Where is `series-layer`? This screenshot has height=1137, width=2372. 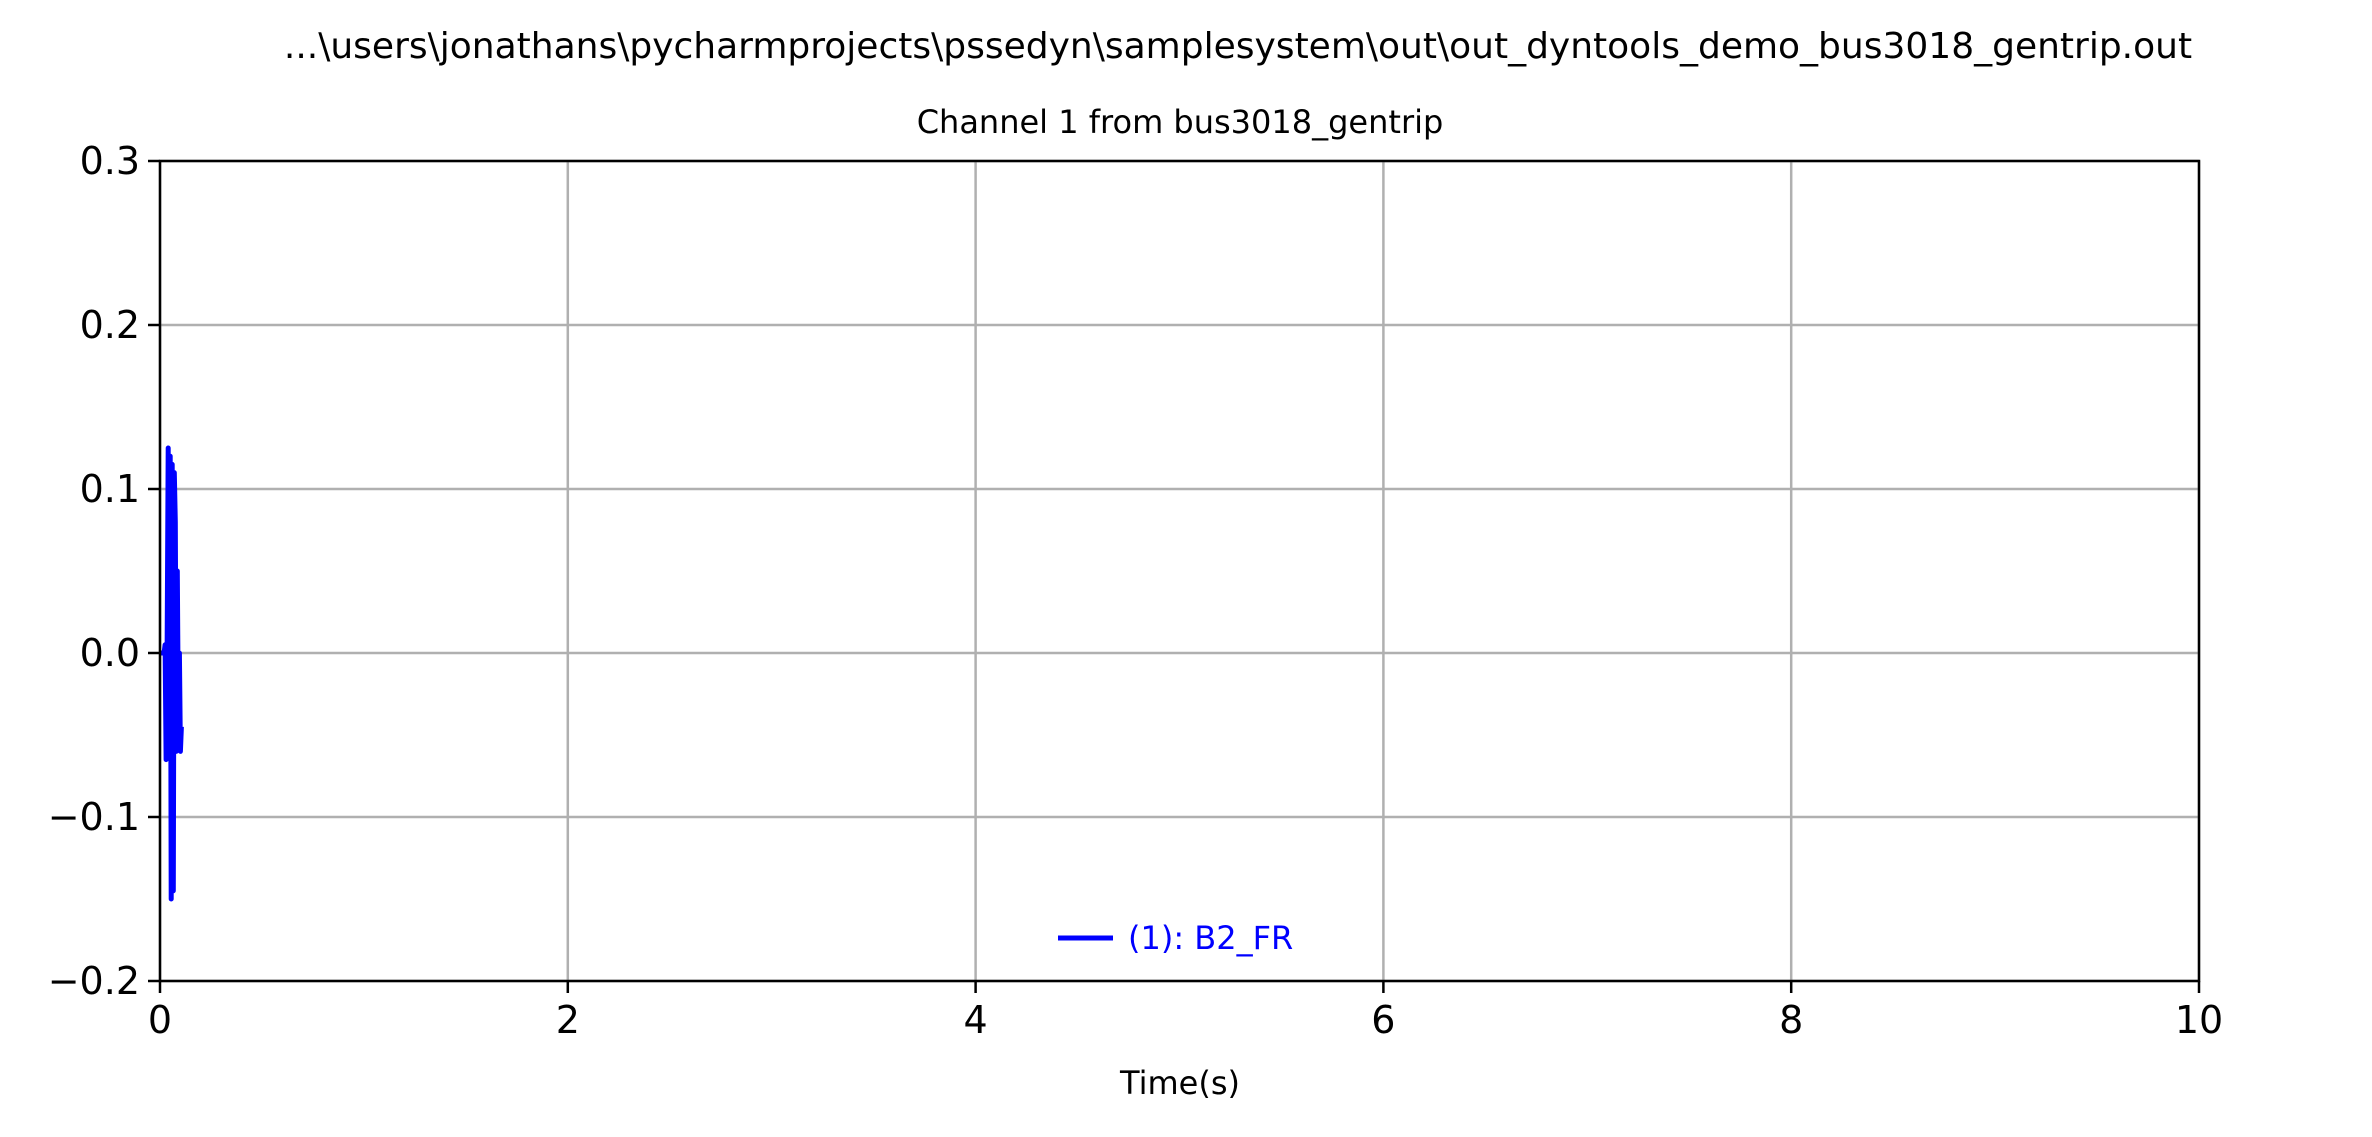
series-layer is located at coordinates (171, 673).